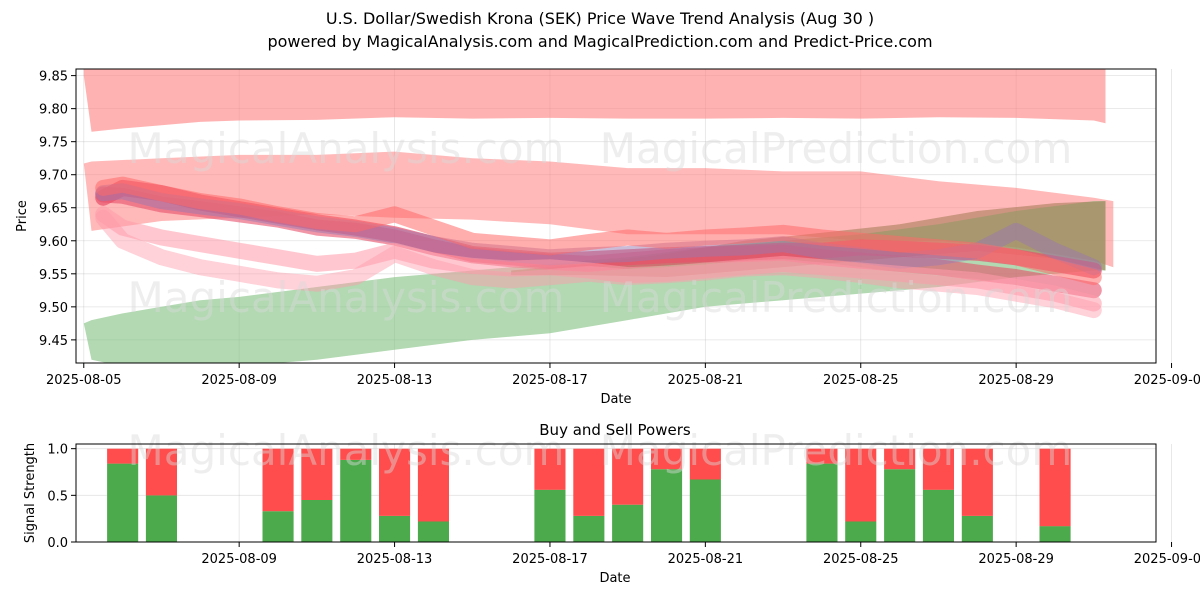 This screenshot has height=600, width=1200. I want to click on main-x-tick-label: 2025-09-01, so click(1167, 380).